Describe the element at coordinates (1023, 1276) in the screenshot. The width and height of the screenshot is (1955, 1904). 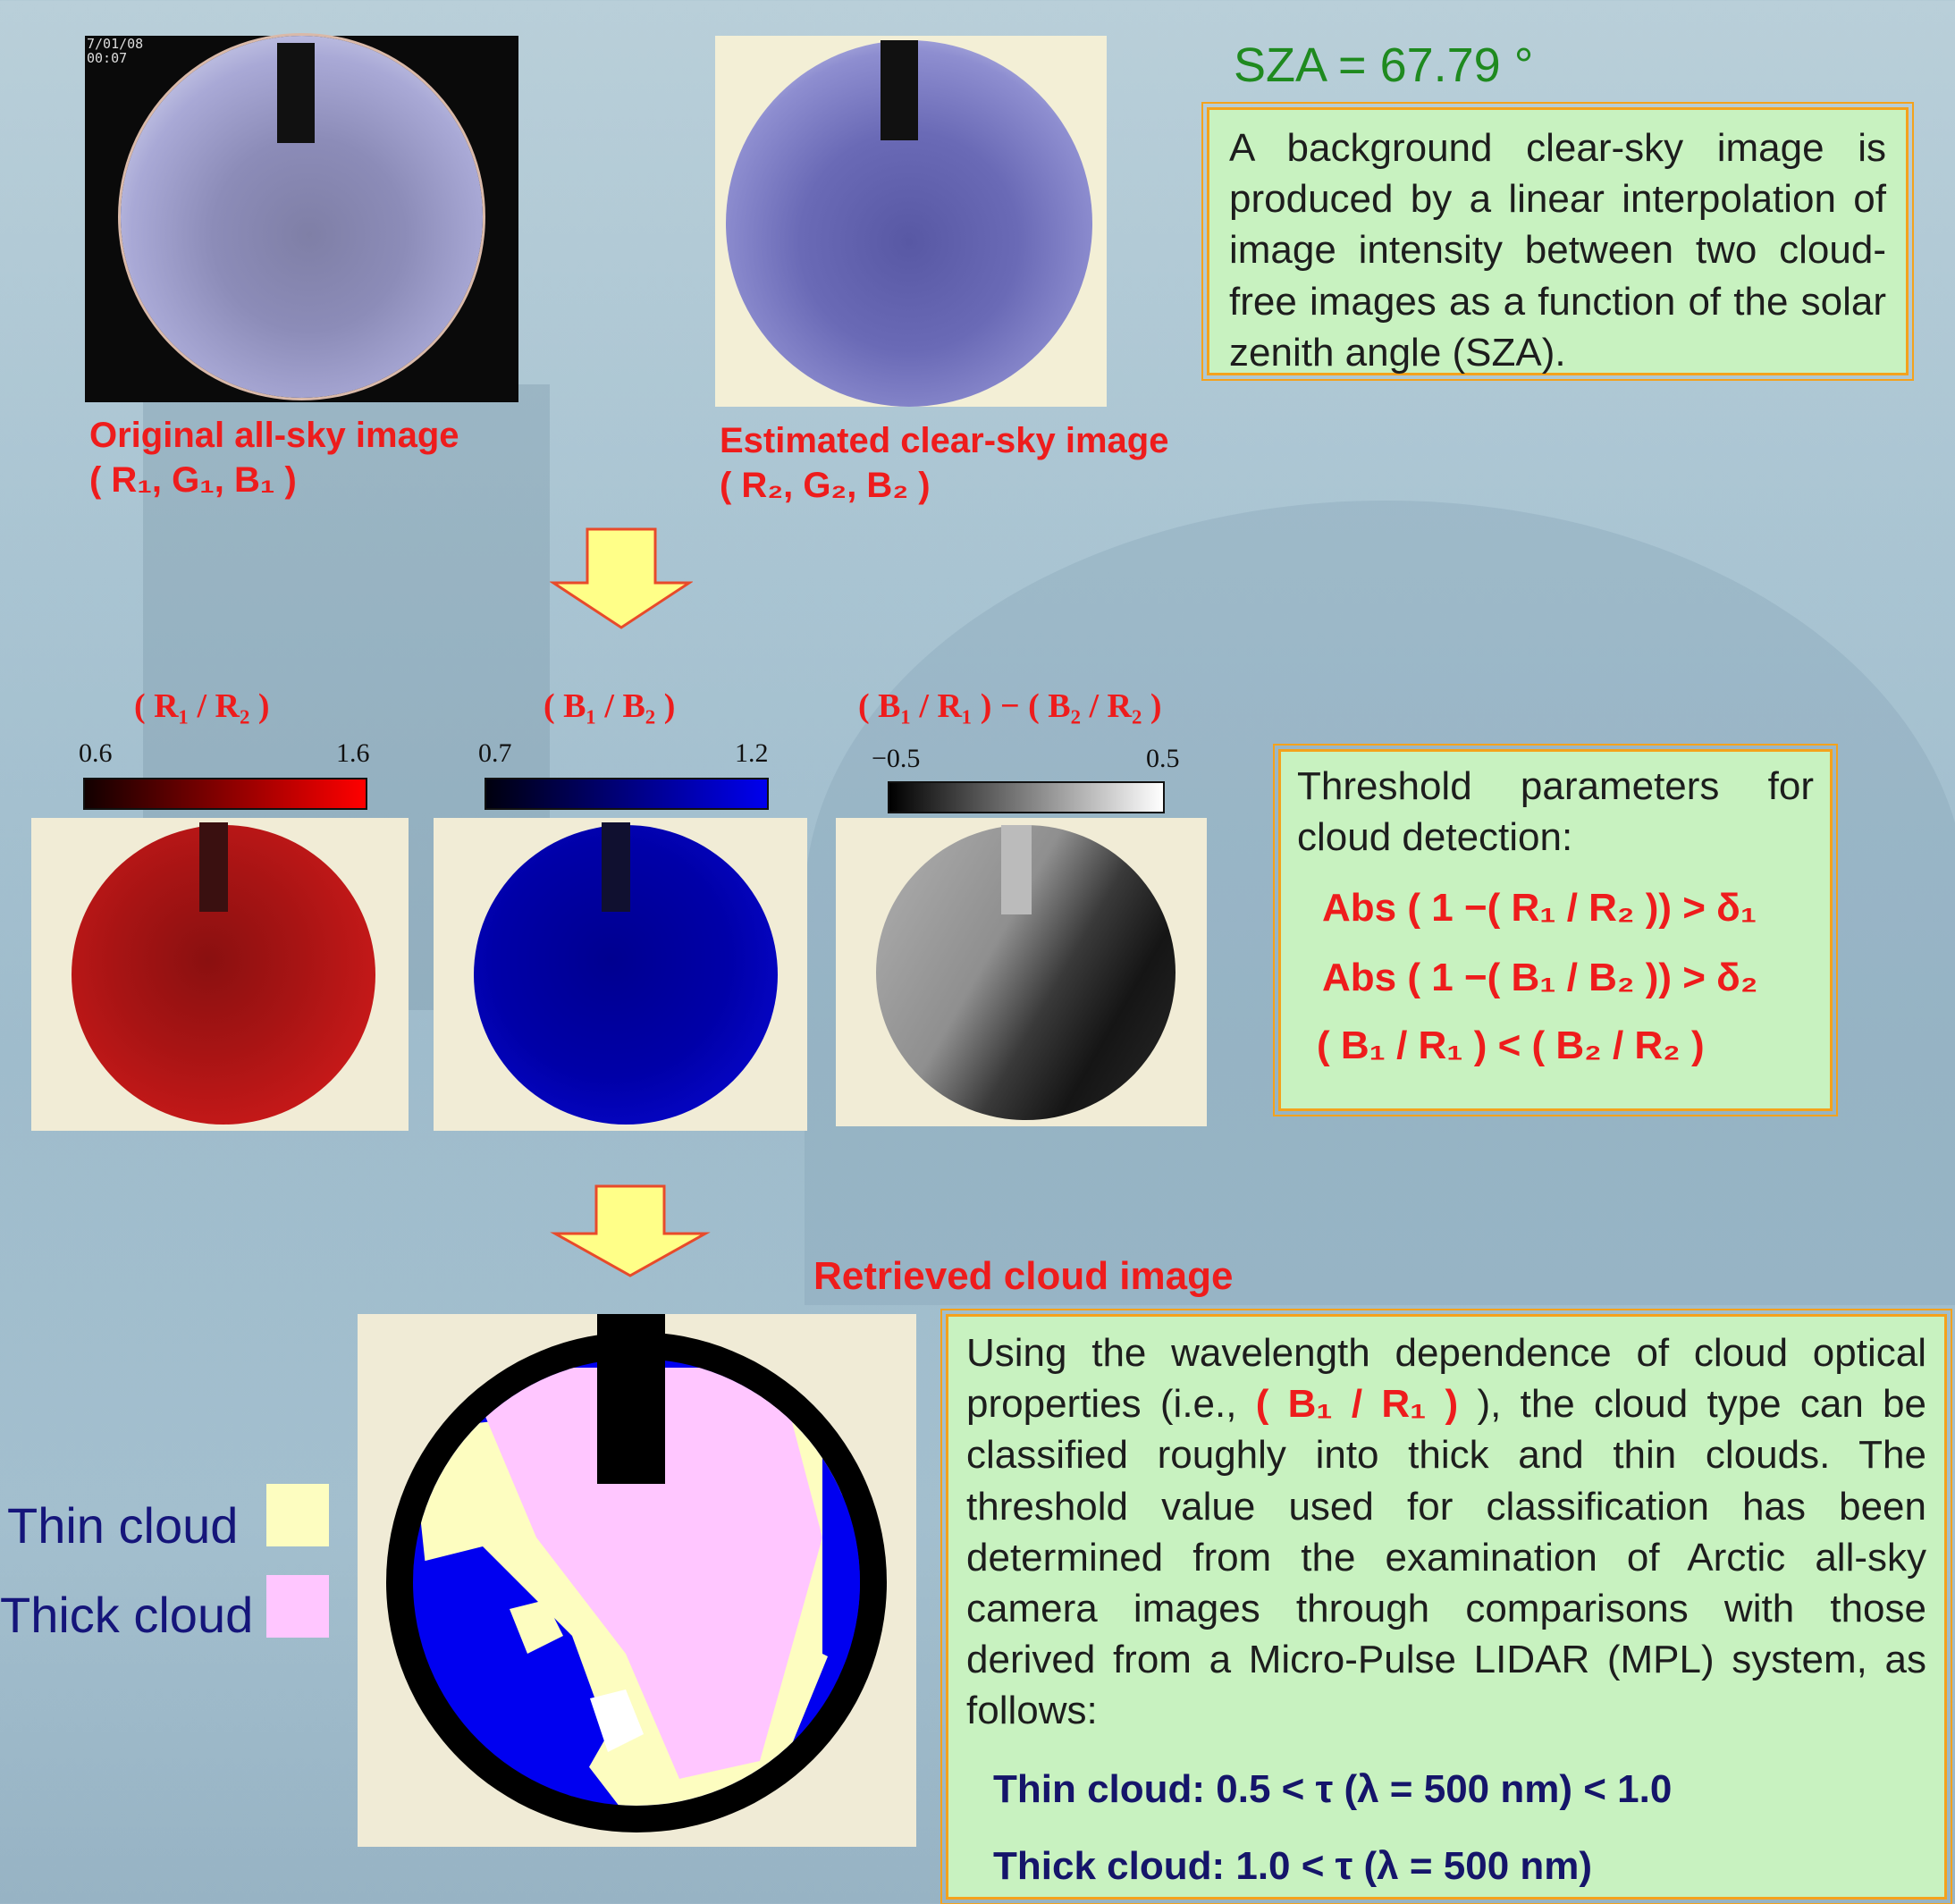
I see `retrieved-caption: Retrieved cloud image` at that location.